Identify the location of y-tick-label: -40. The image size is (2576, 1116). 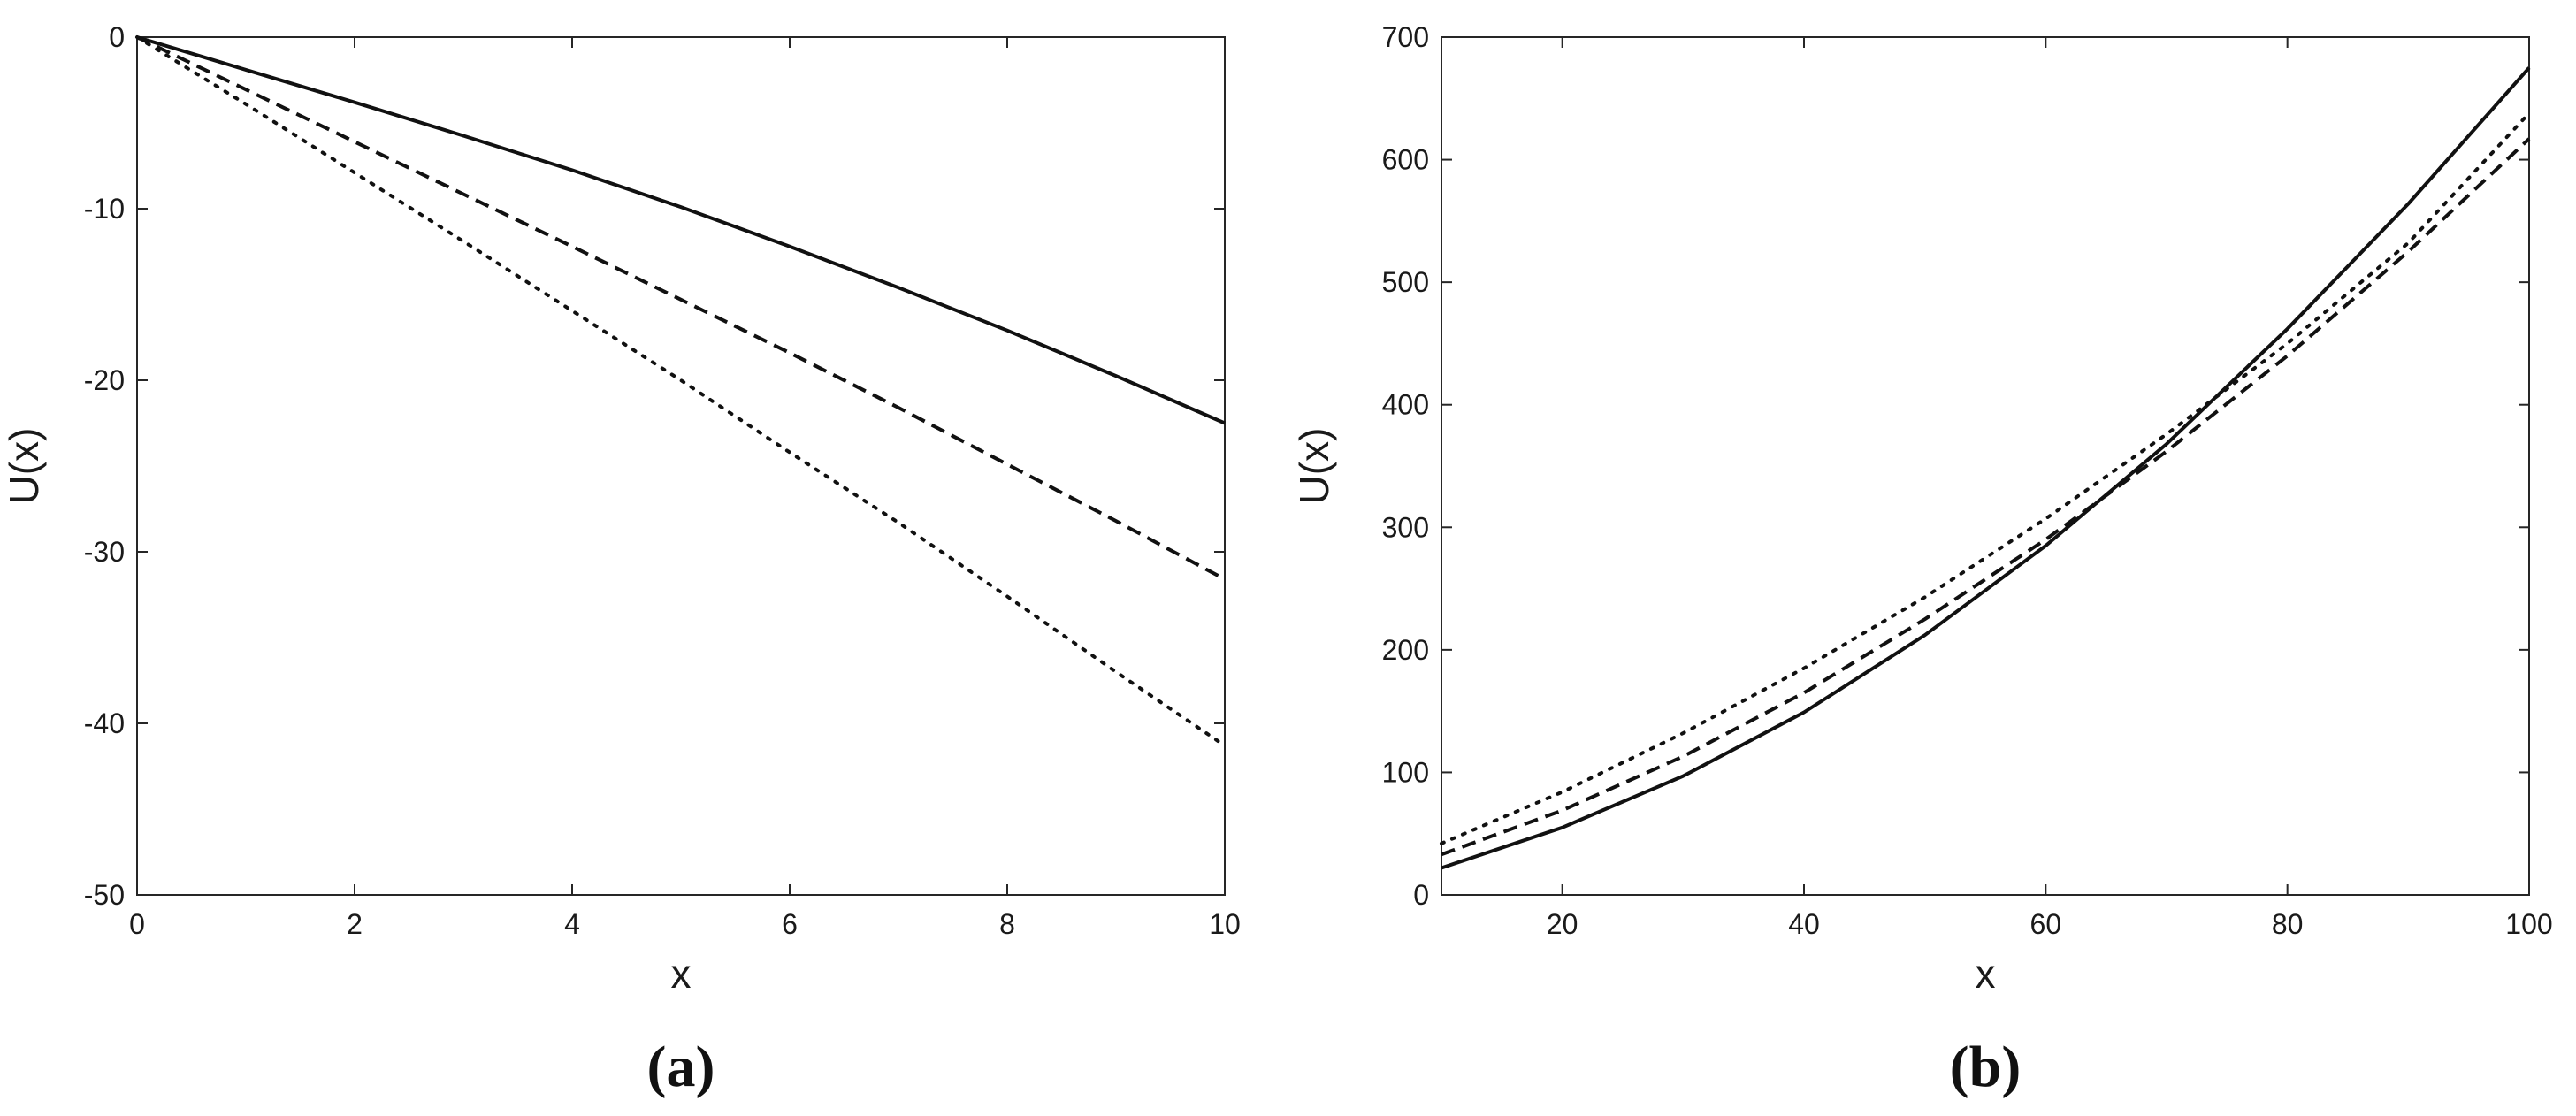
(104, 723).